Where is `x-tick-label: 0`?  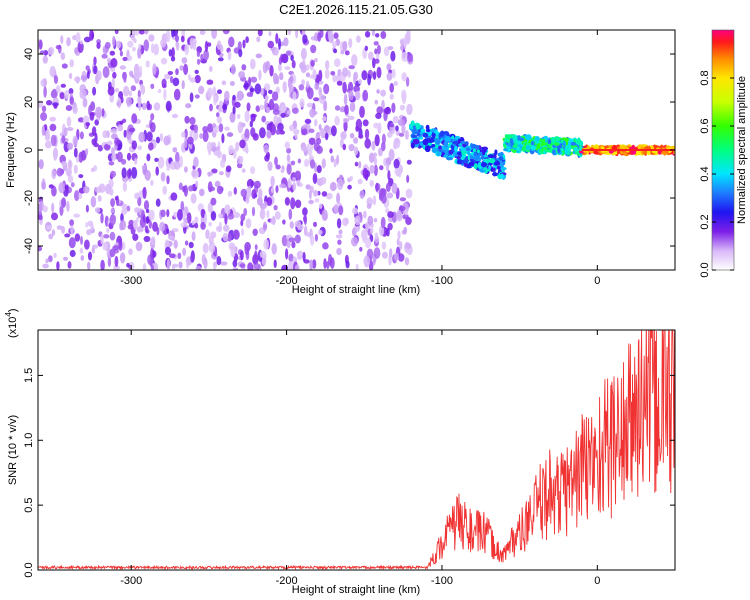 x-tick-label: 0 is located at coordinates (597, 281).